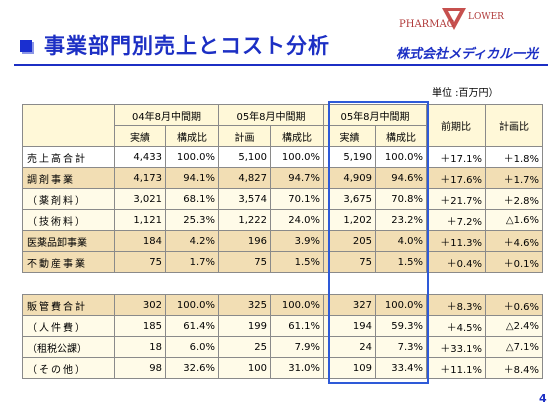 The image size is (560, 420). What do you see at coordinates (514, 347) in the screenshot?
I see `cell: △7.1%` at bounding box center [514, 347].